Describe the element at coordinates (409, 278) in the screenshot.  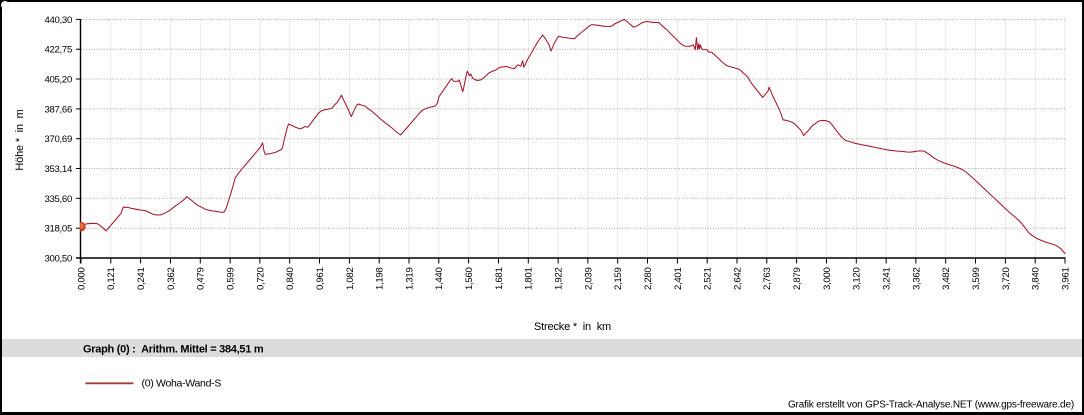
I see `svg-text: 1,319` at that location.